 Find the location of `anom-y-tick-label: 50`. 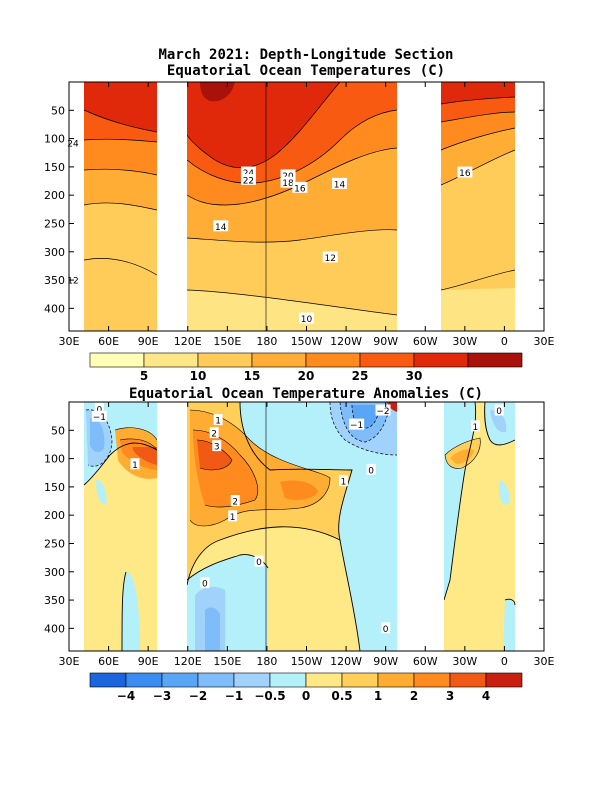

anom-y-tick-label: 50 is located at coordinates (58, 430).